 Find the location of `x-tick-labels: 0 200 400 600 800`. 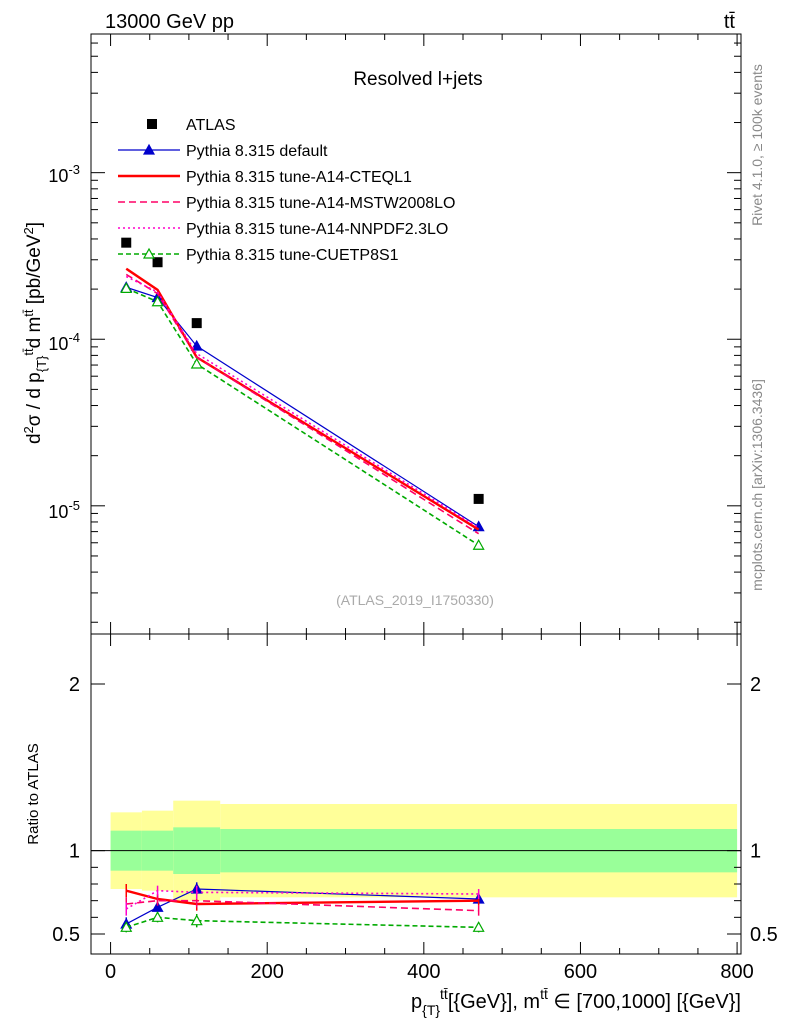

x-tick-labels: 0 200 400 600 800 is located at coordinates (429, 972).